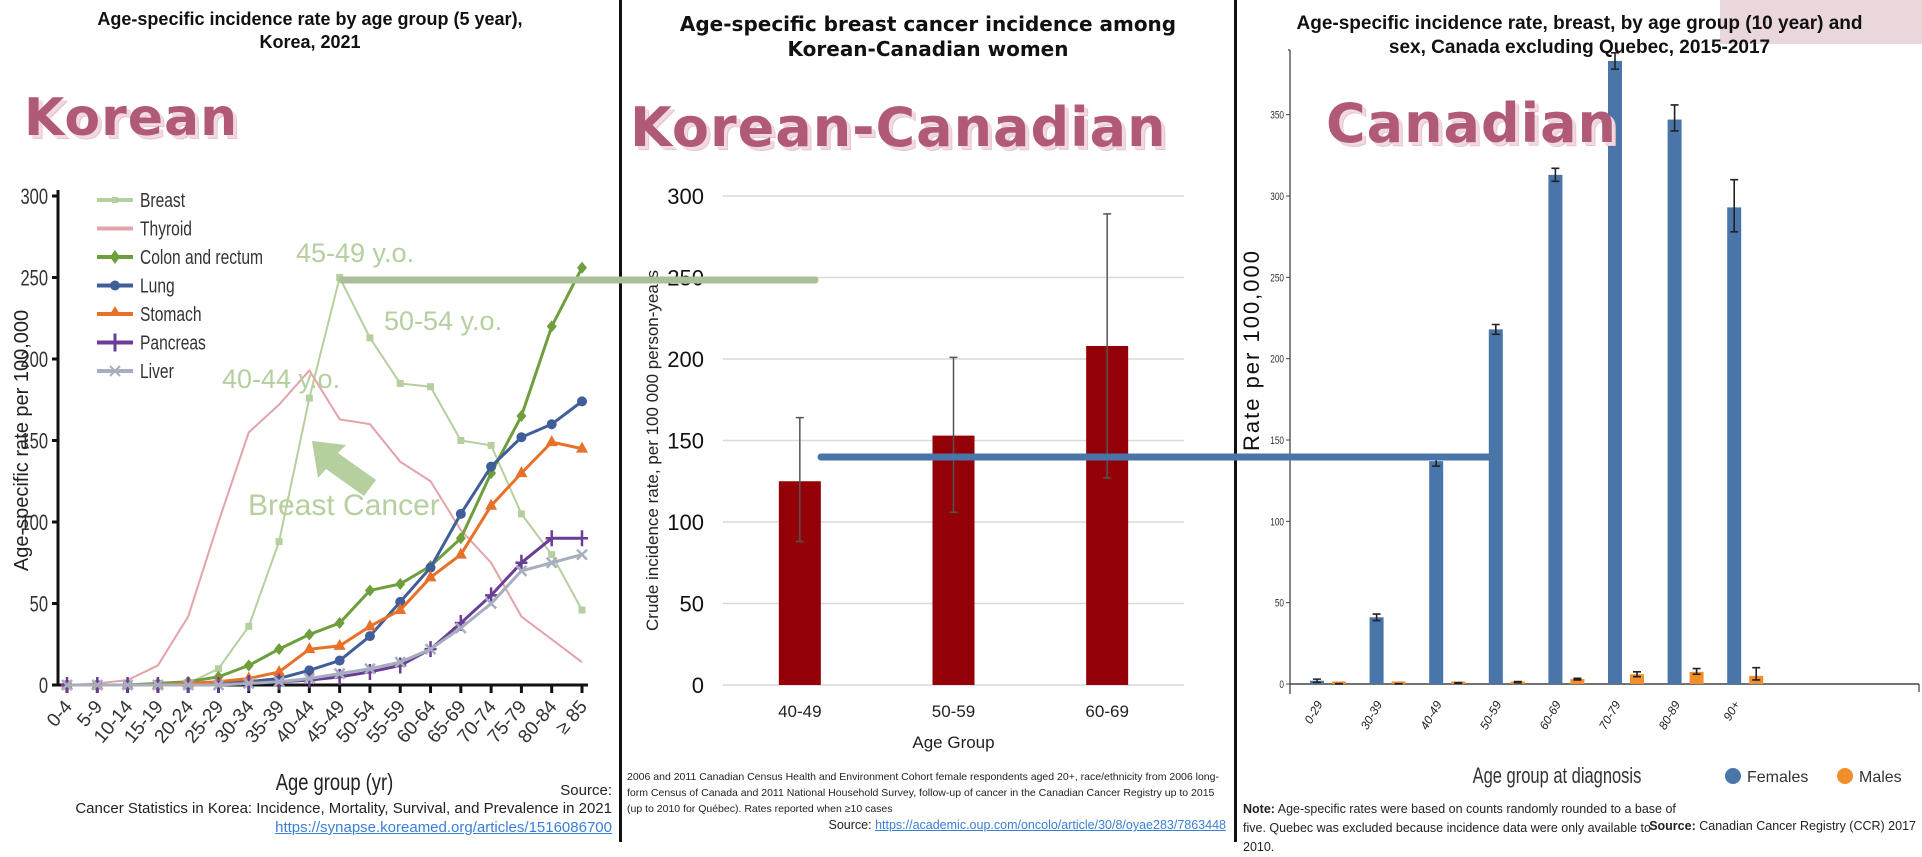  Describe the element at coordinates (1372, 715) in the screenshot. I see `x-tick-label: 30-39` at that location.